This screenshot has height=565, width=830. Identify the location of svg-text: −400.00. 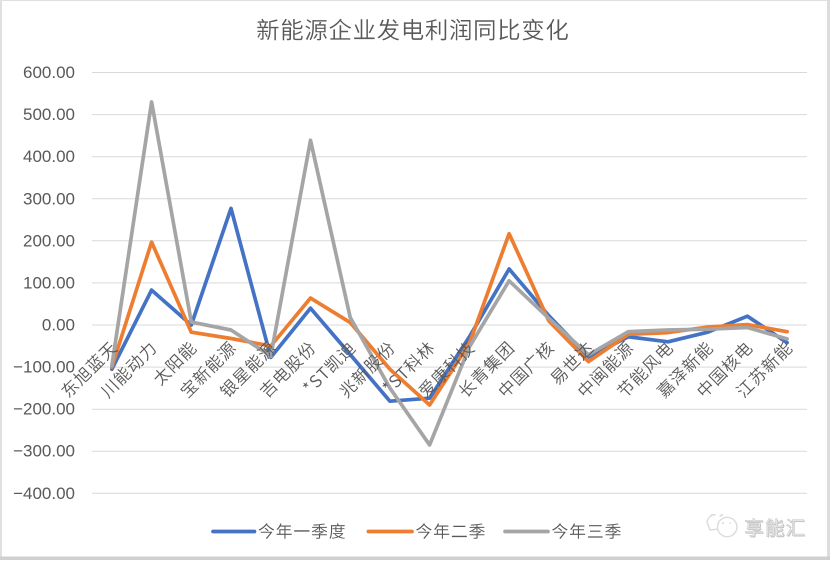
(44, 493).